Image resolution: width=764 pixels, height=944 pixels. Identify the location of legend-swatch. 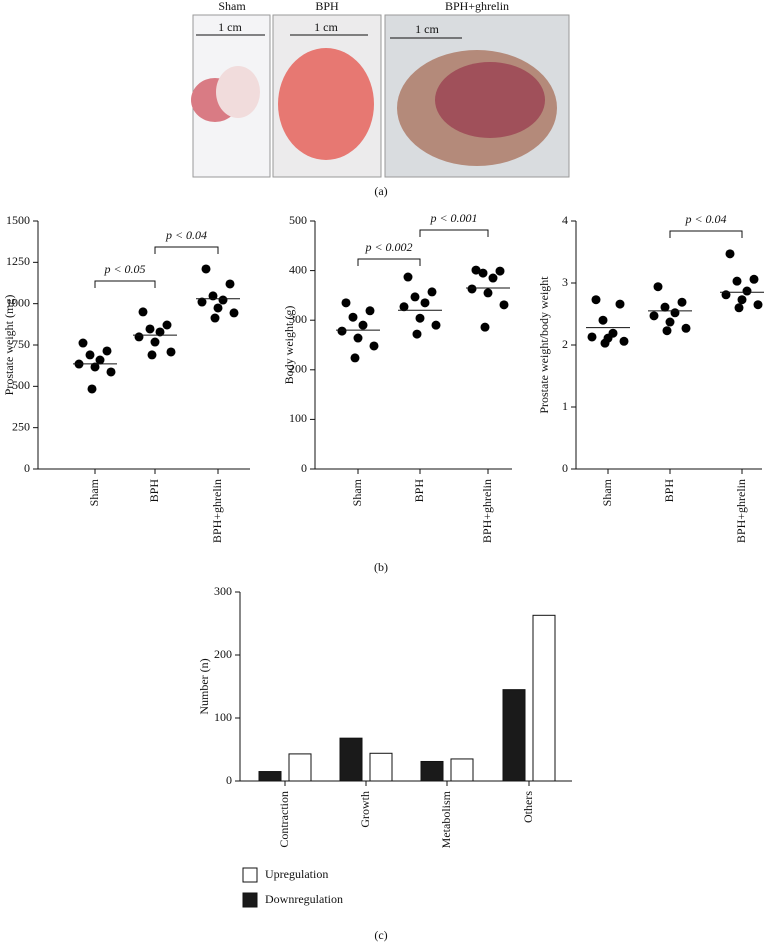
(250, 900).